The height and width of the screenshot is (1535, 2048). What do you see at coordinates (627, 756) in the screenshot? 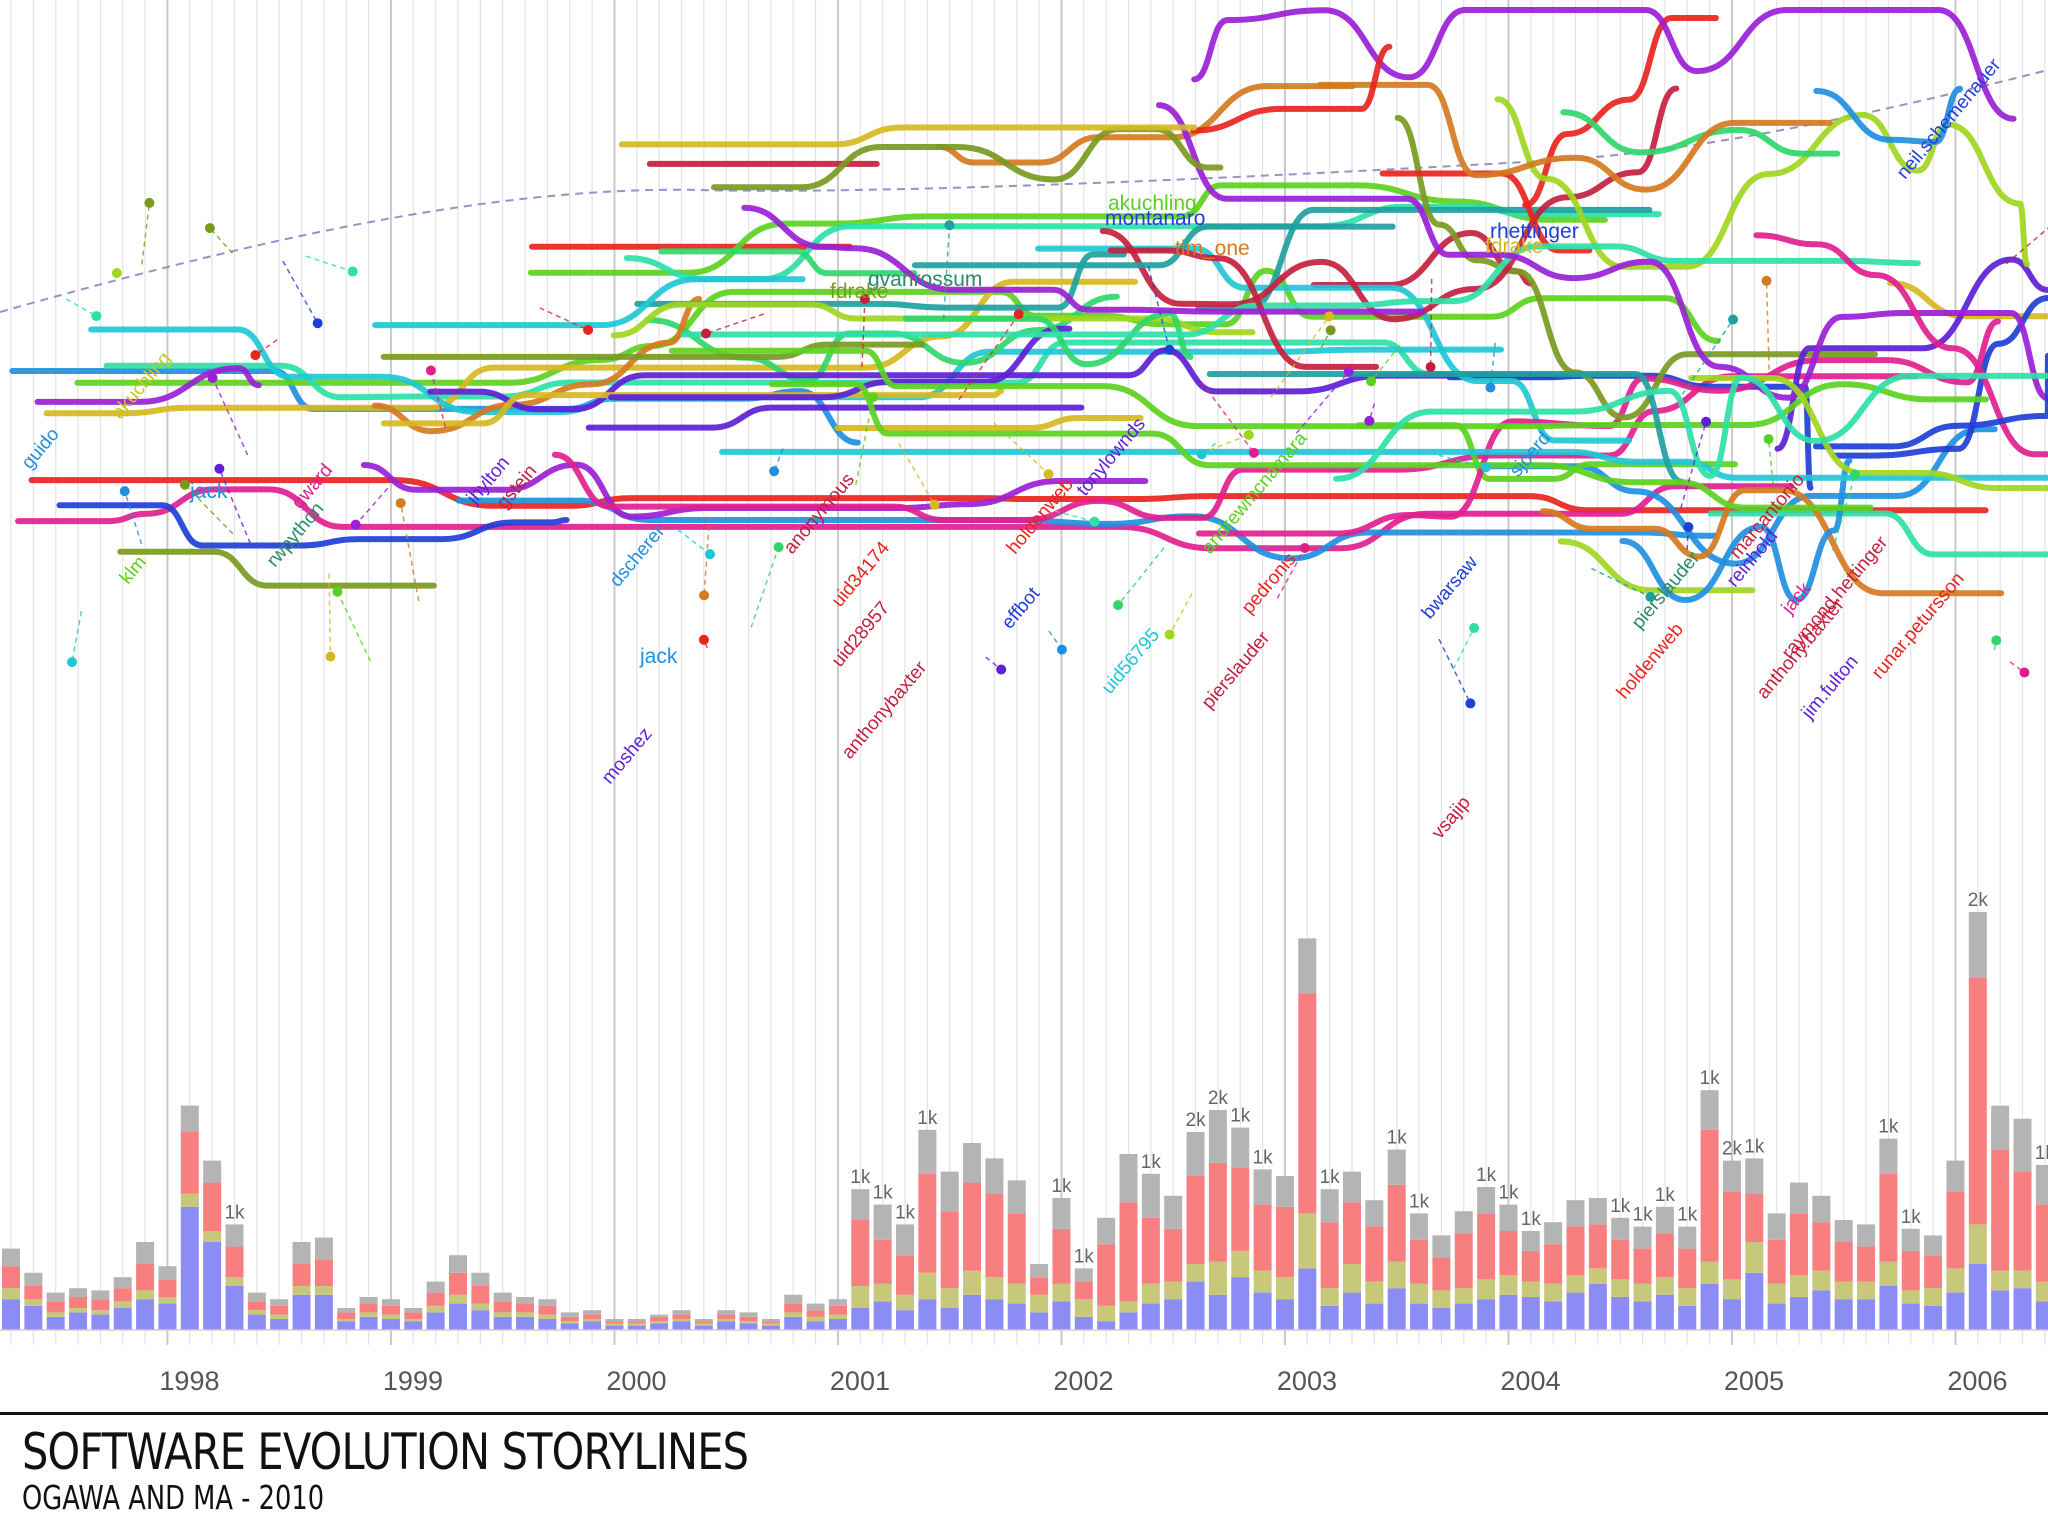
I see `actor-label: moshez` at bounding box center [627, 756].